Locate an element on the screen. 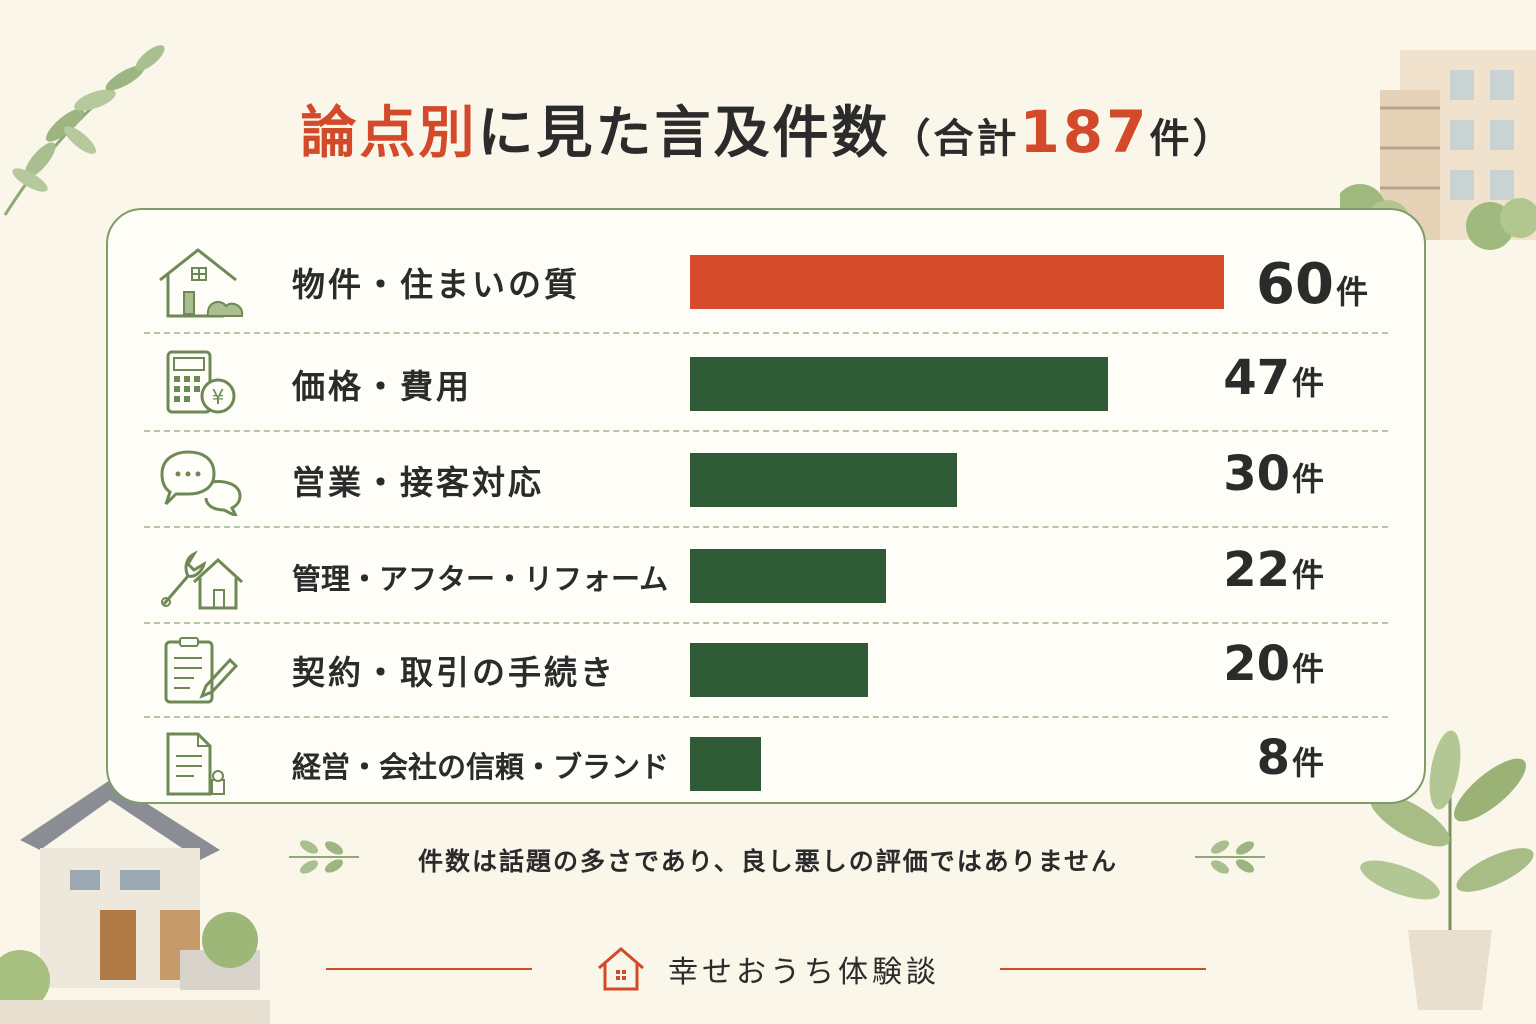  value-number: 22 is located at coordinates (1256, 570).